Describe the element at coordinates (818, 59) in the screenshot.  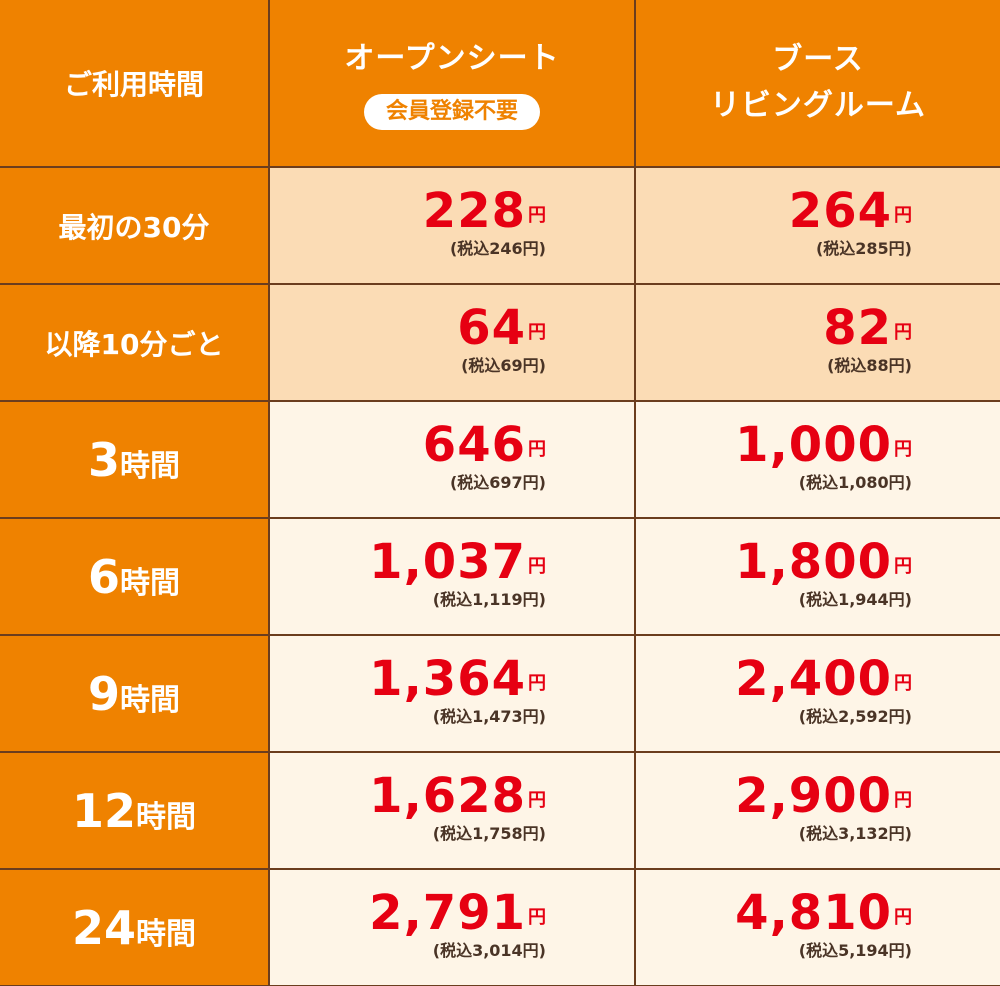
I see `booth-title: ブース` at that location.